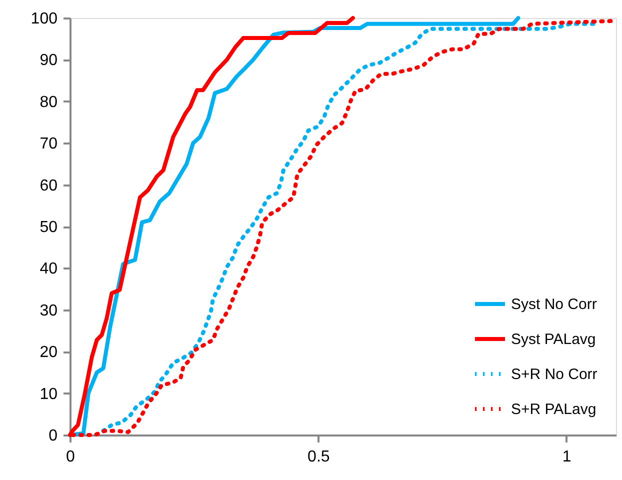 This screenshot has height=480, width=622. Describe the element at coordinates (553, 339) in the screenshot. I see `legend-label: Syst PALavg` at that location.